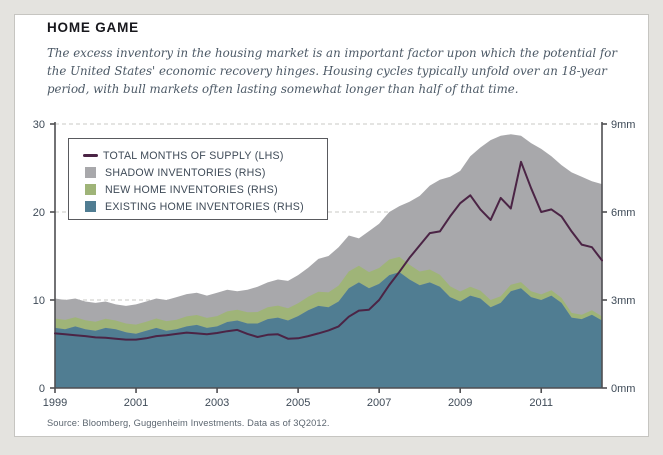 The image size is (663, 455). Describe the element at coordinates (39, 125) in the screenshot. I see `left-axis-label: 30` at that location.